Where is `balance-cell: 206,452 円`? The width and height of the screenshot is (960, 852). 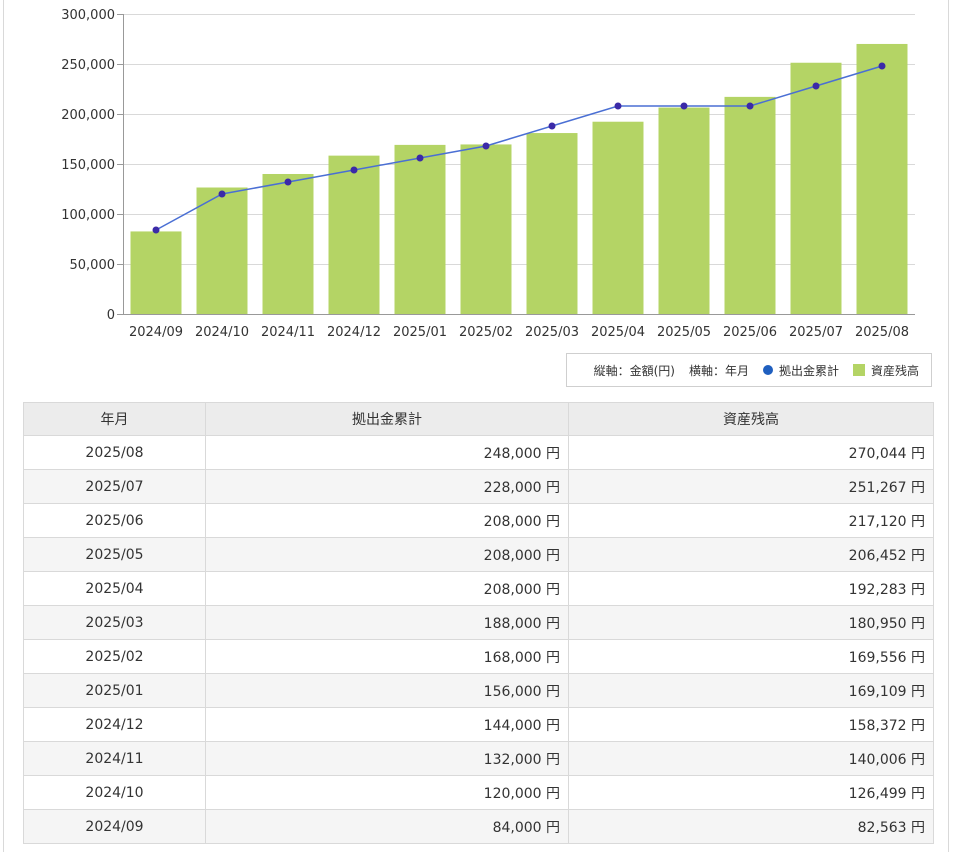 balance-cell: 206,452 円 is located at coordinates (751, 554).